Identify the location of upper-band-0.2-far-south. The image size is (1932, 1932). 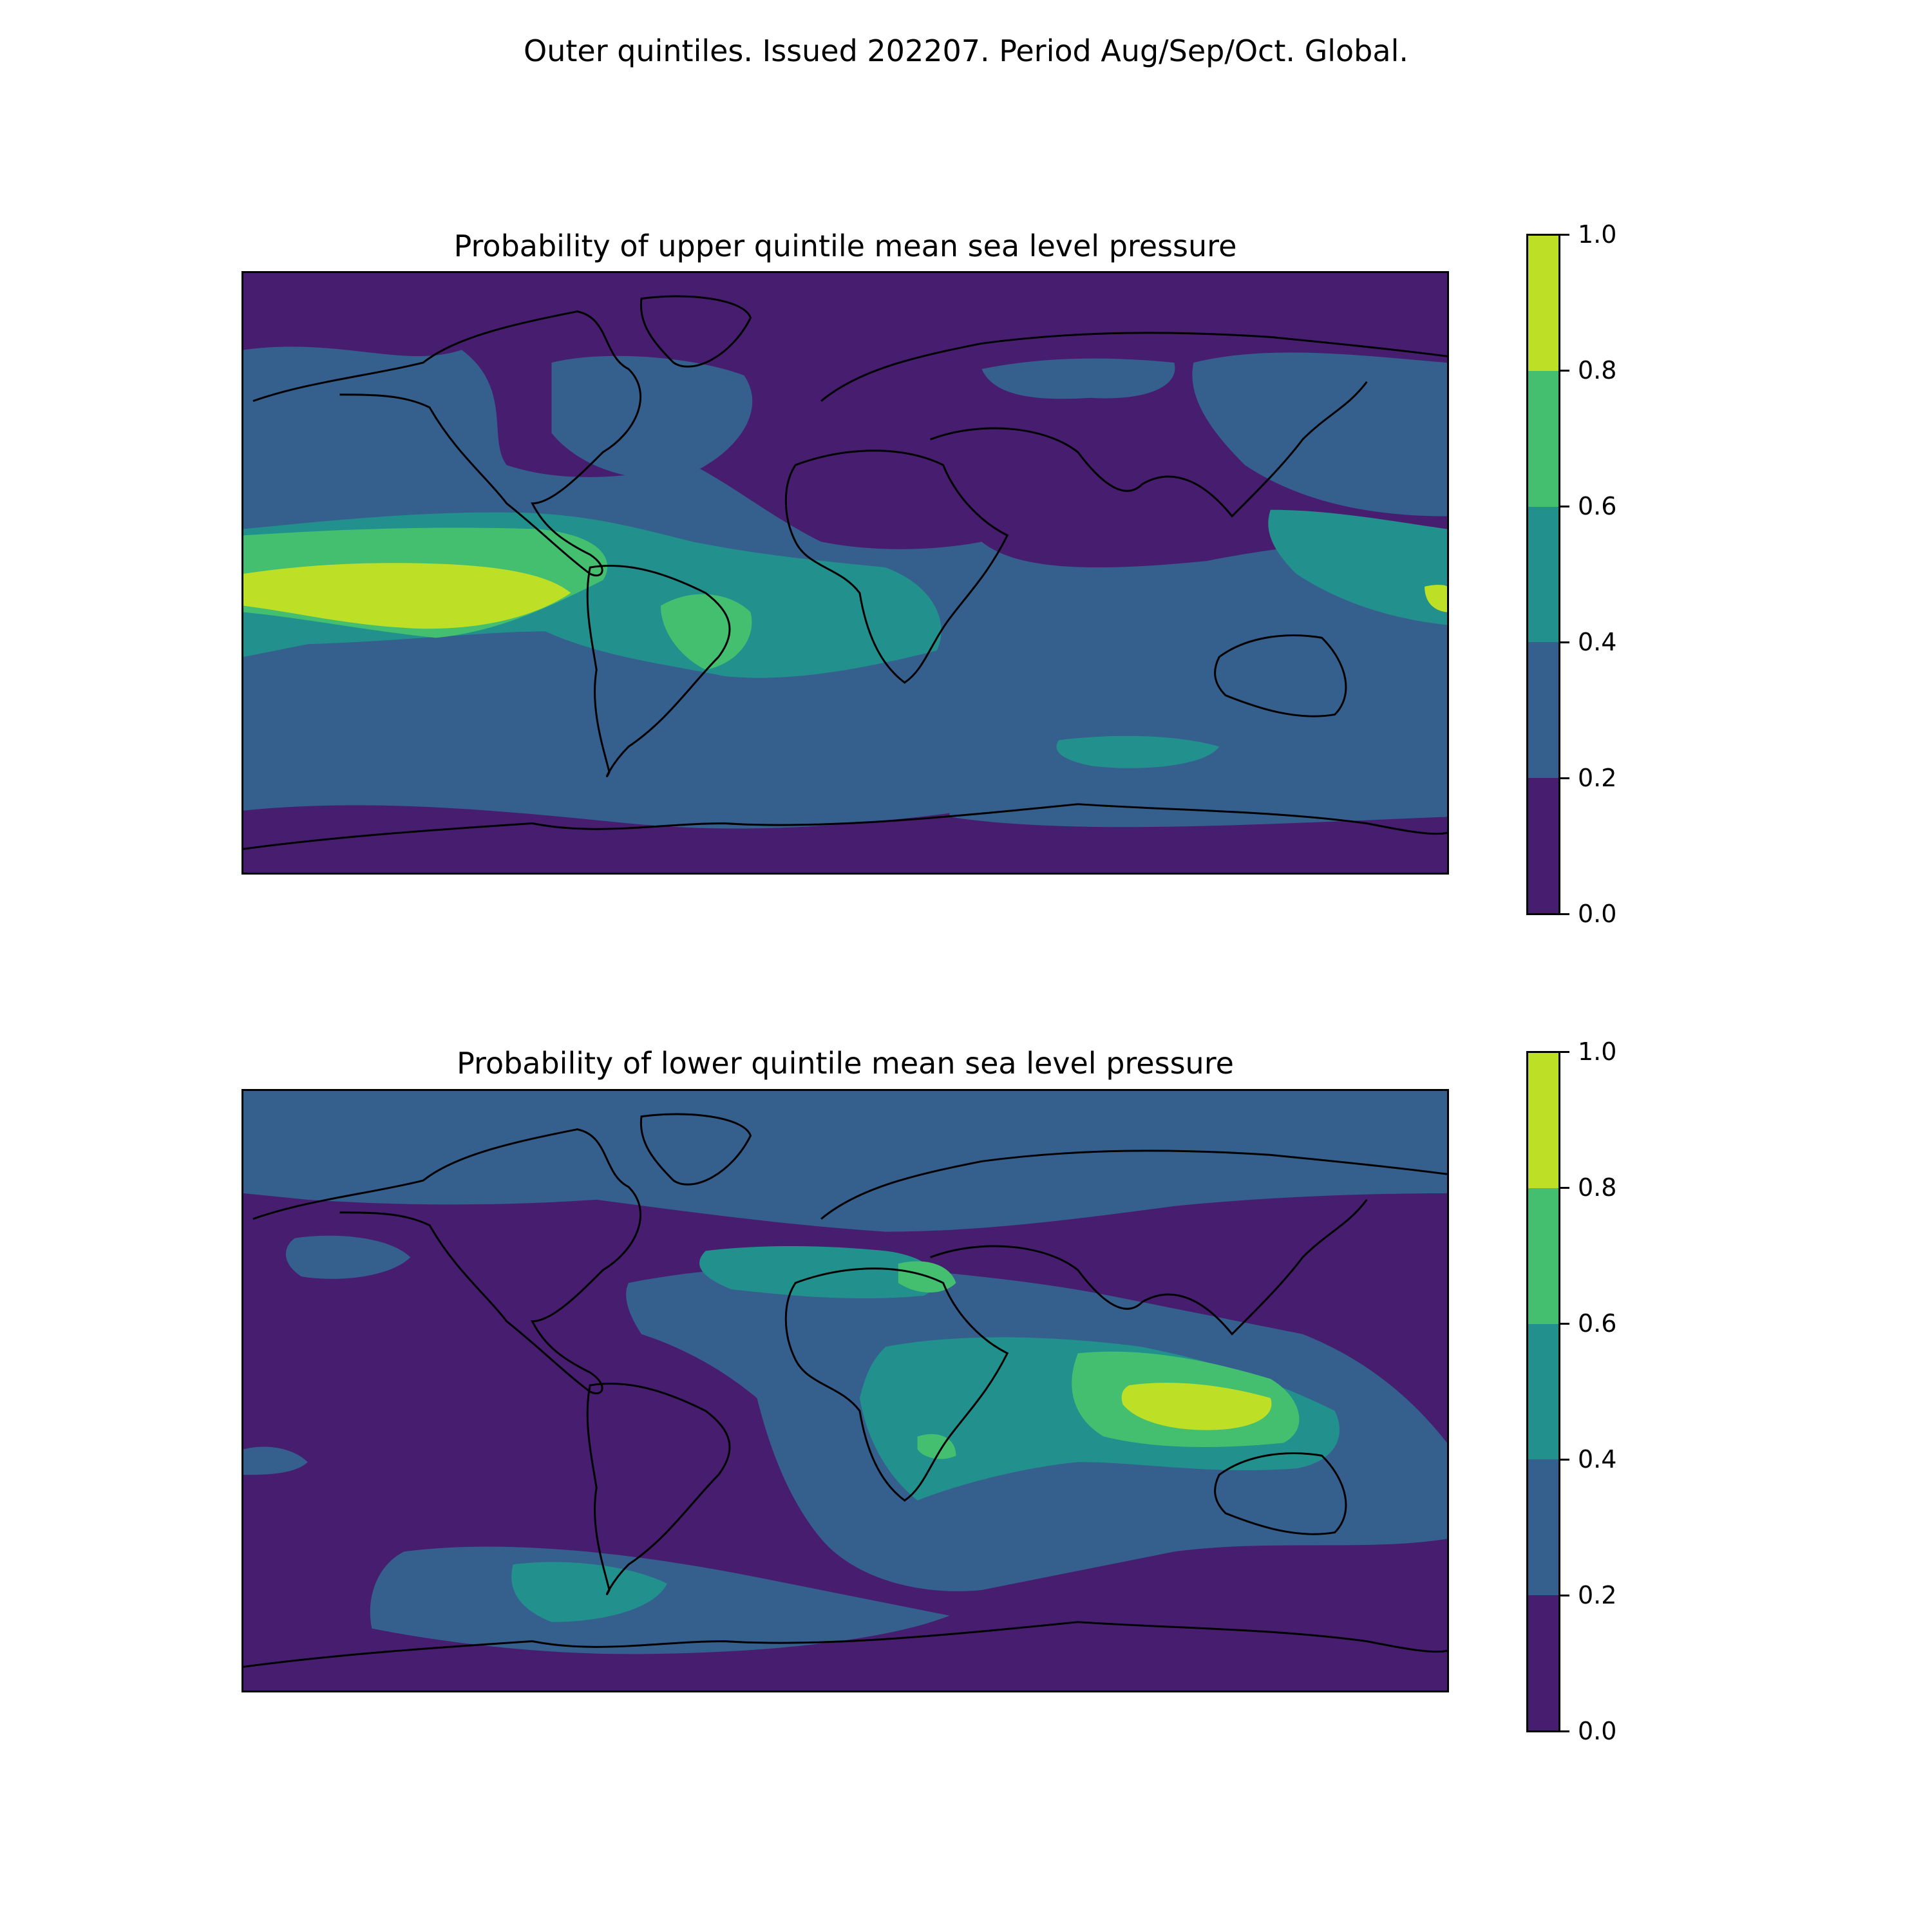
(1198, 796).